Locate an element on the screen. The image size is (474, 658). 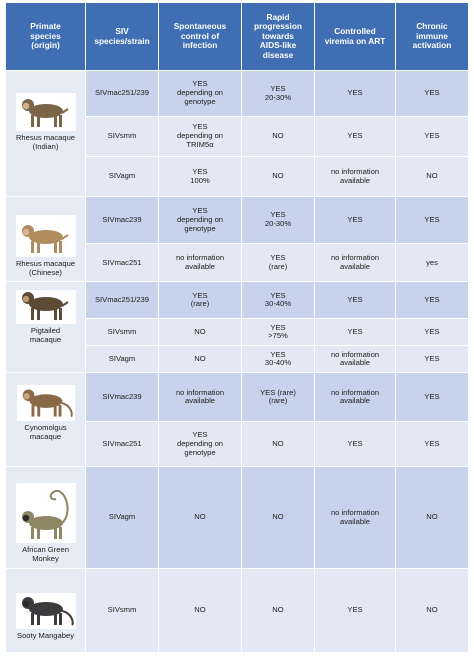
african-green-monkey-icon is located at coordinates (45, 513).